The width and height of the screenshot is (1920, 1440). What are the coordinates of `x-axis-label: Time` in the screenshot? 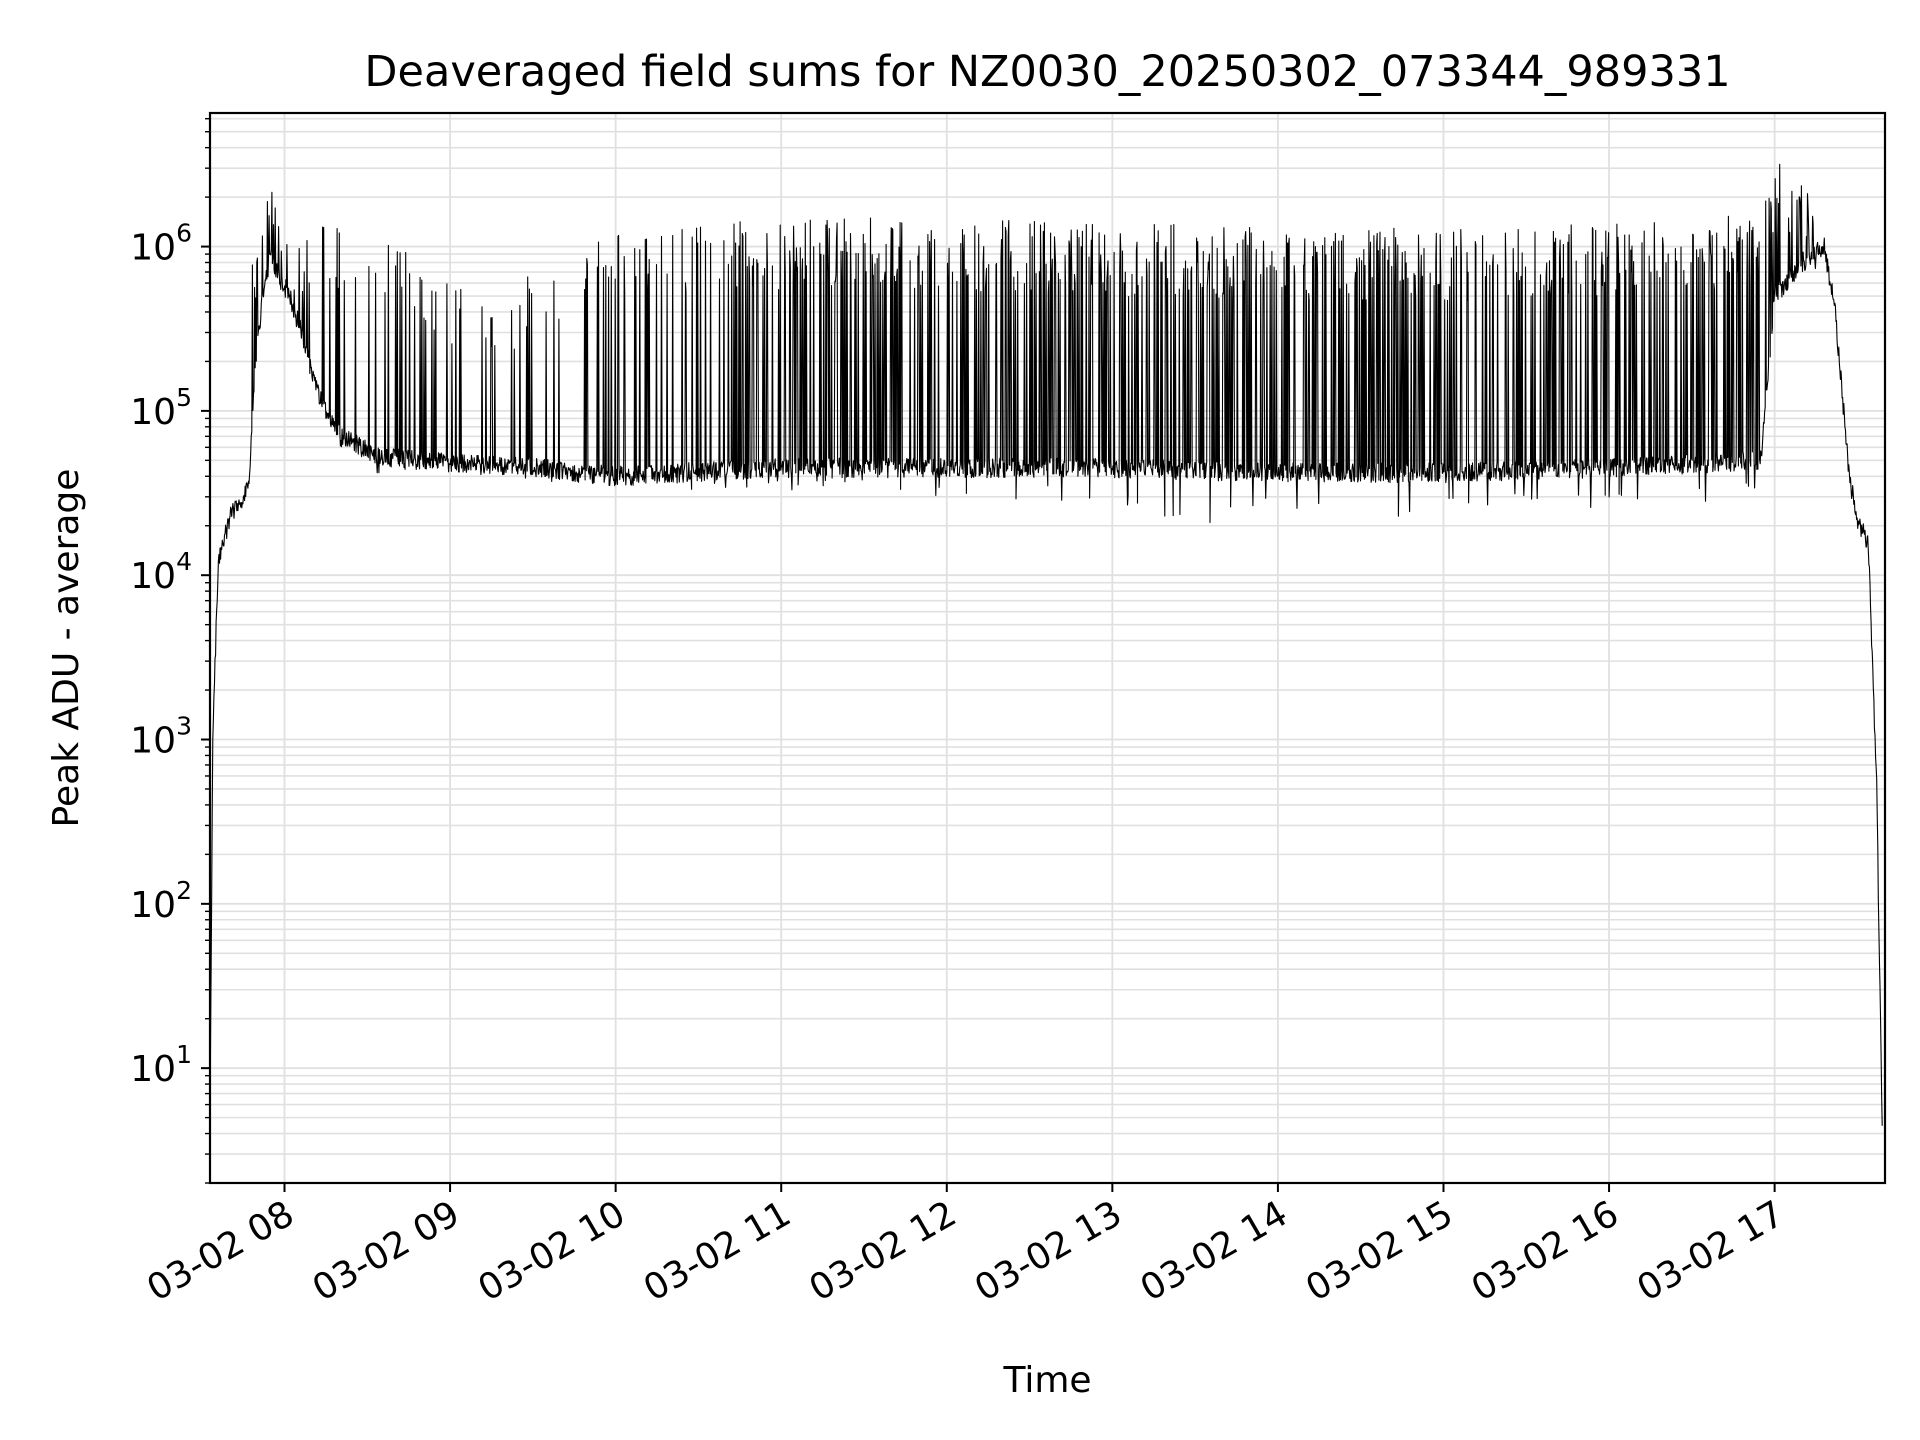 It's located at (1046, 1380).